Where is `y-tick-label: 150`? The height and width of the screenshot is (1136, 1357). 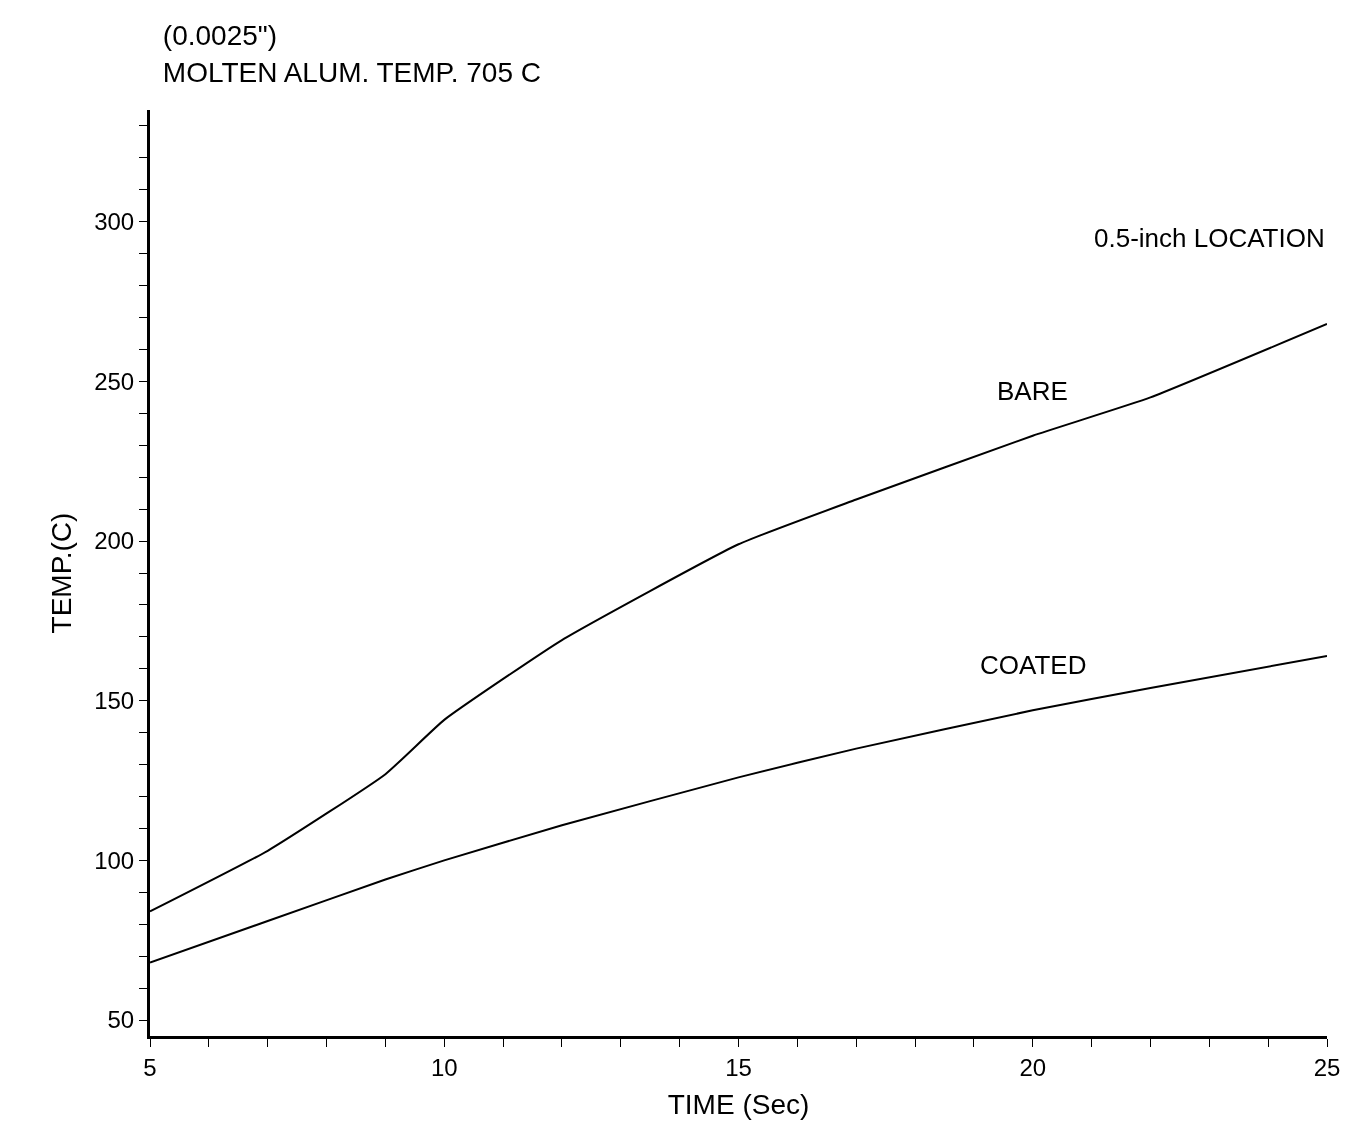 y-tick-label: 150 is located at coordinates (114, 701).